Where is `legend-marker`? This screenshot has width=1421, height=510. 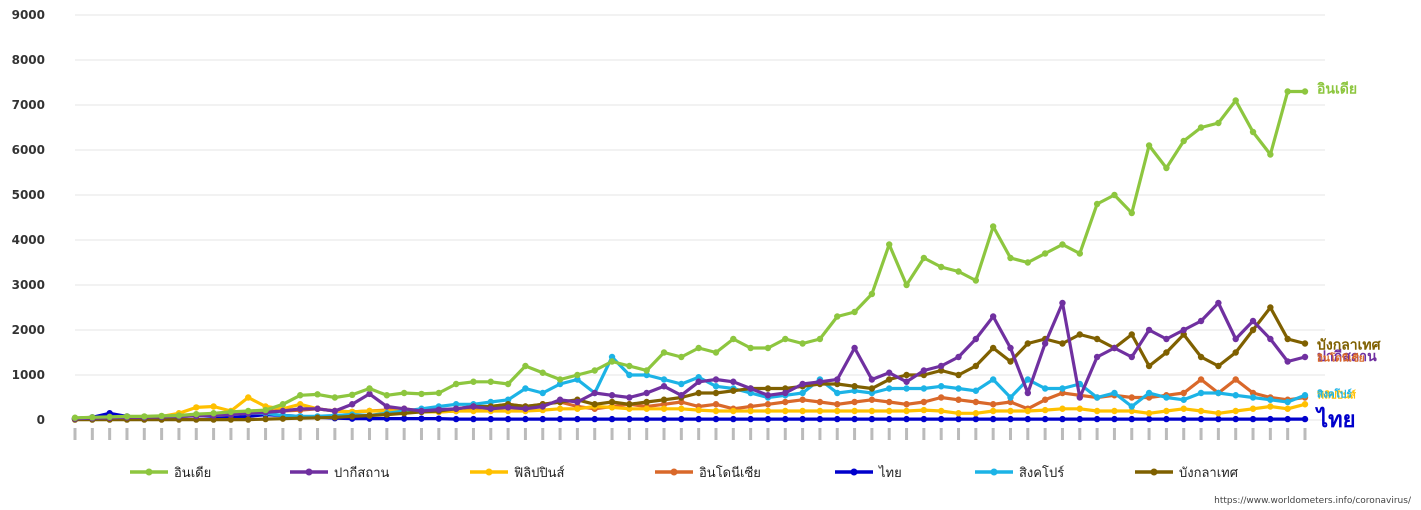
legend-marker is located at coordinates (674, 472).